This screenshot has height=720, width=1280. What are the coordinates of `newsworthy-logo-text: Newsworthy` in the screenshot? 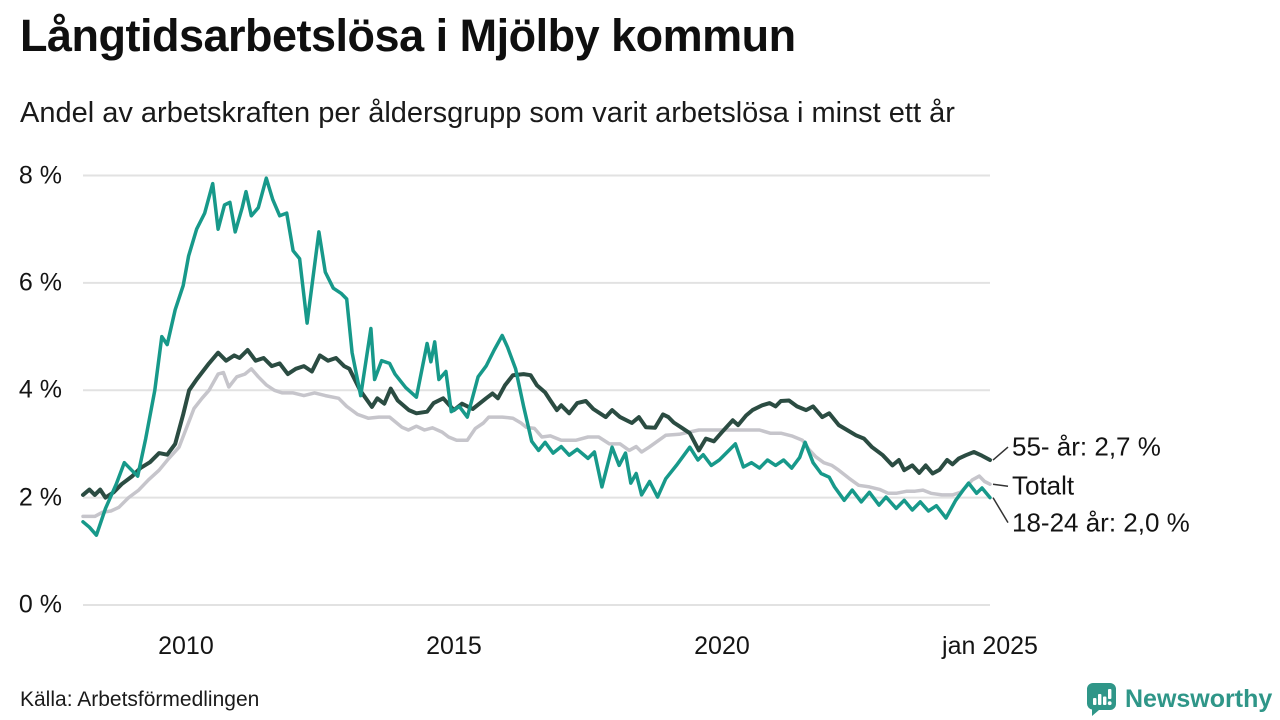 It's located at (1199, 698).